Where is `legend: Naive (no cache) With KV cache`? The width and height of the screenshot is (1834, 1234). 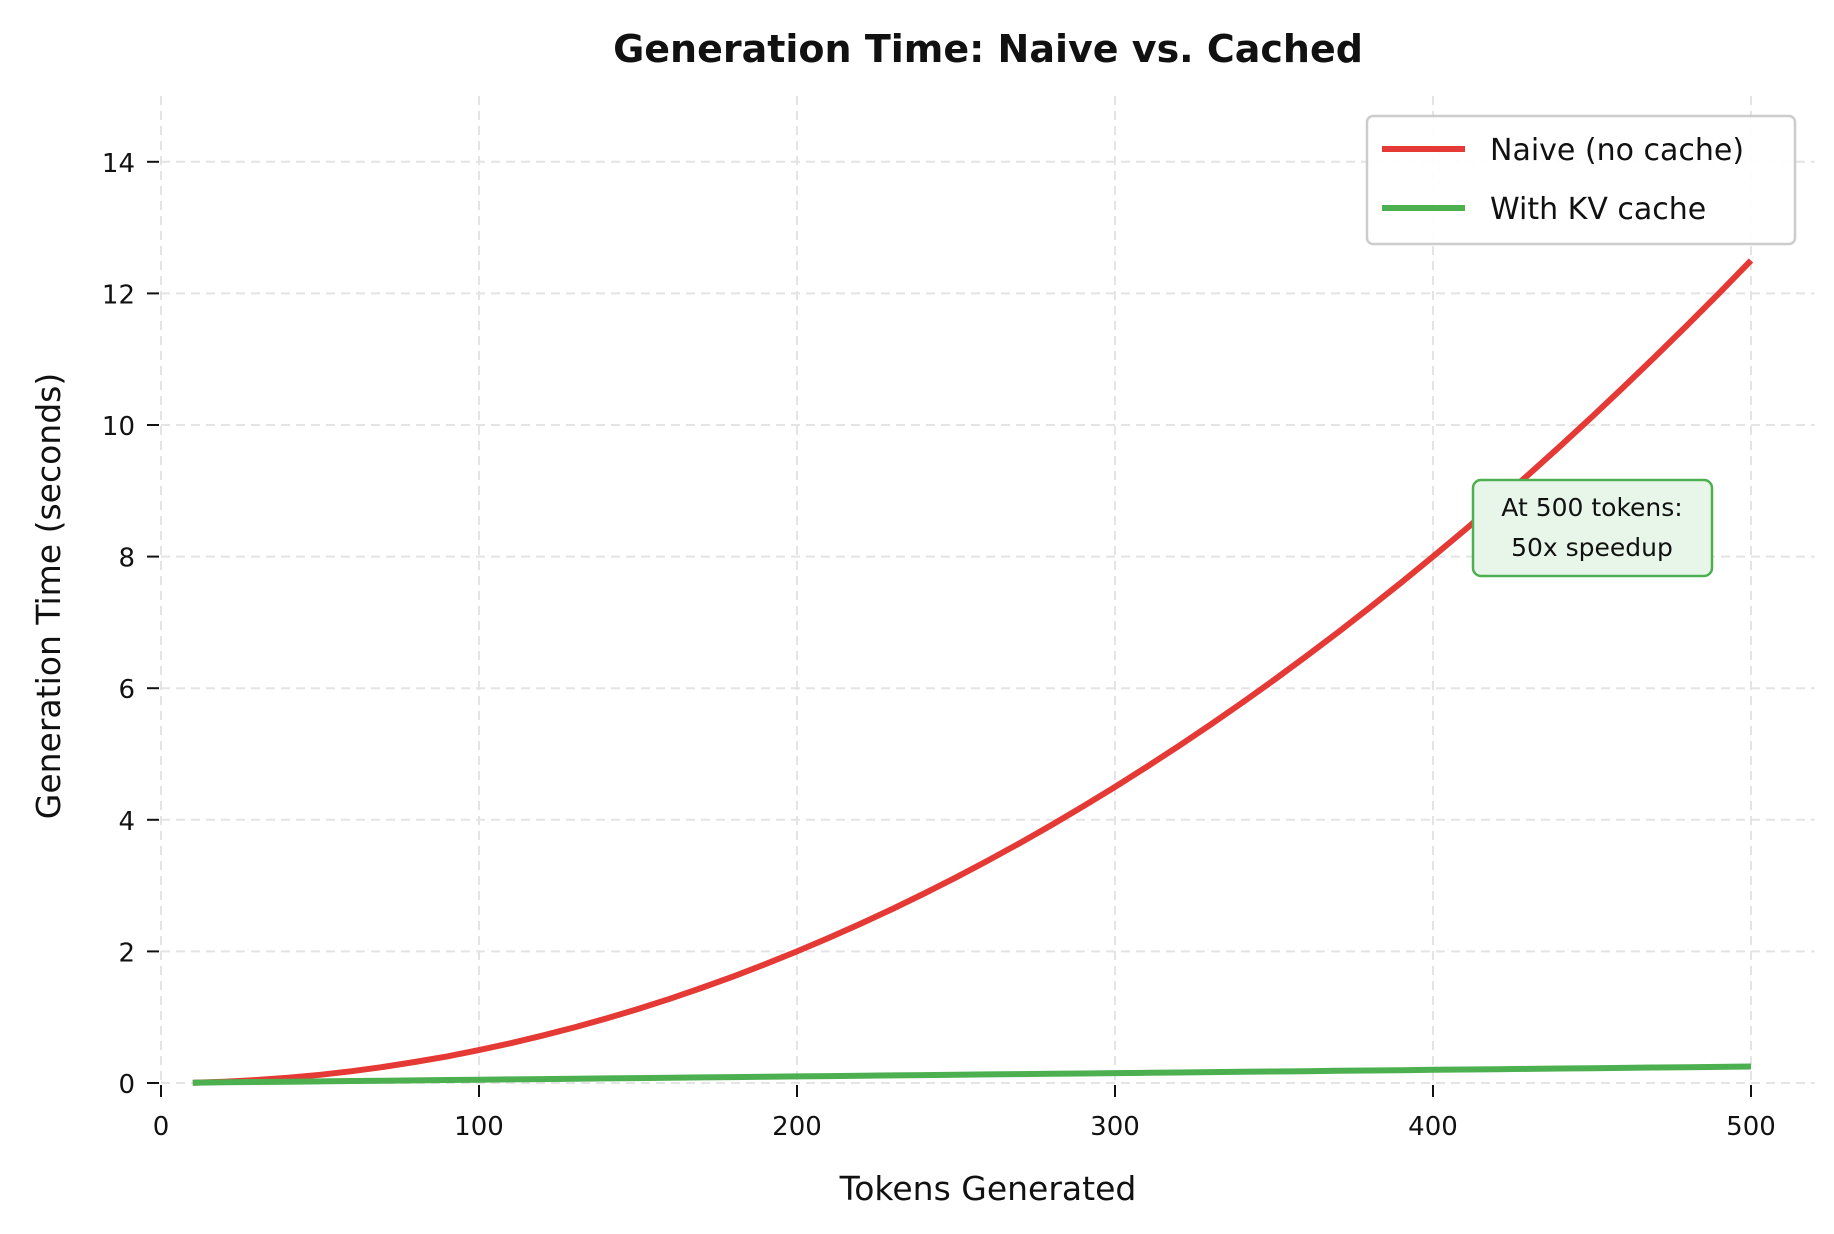
legend: Naive (no cache) With KV cache is located at coordinates (1581, 180).